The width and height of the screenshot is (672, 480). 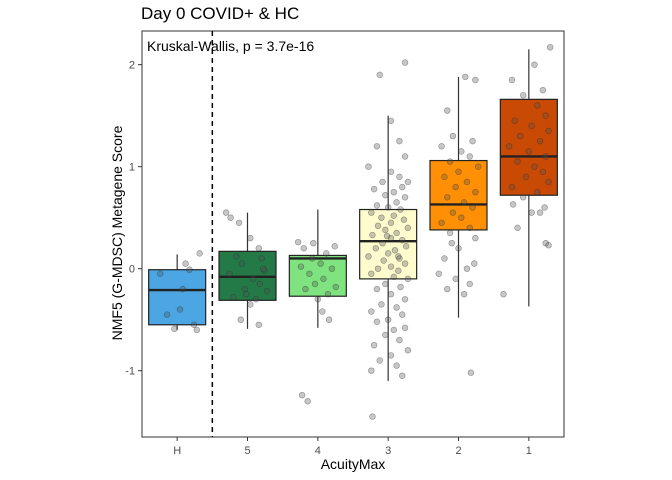 What do you see at coordinates (177, 451) in the screenshot?
I see `x-tick-label: H` at bounding box center [177, 451].